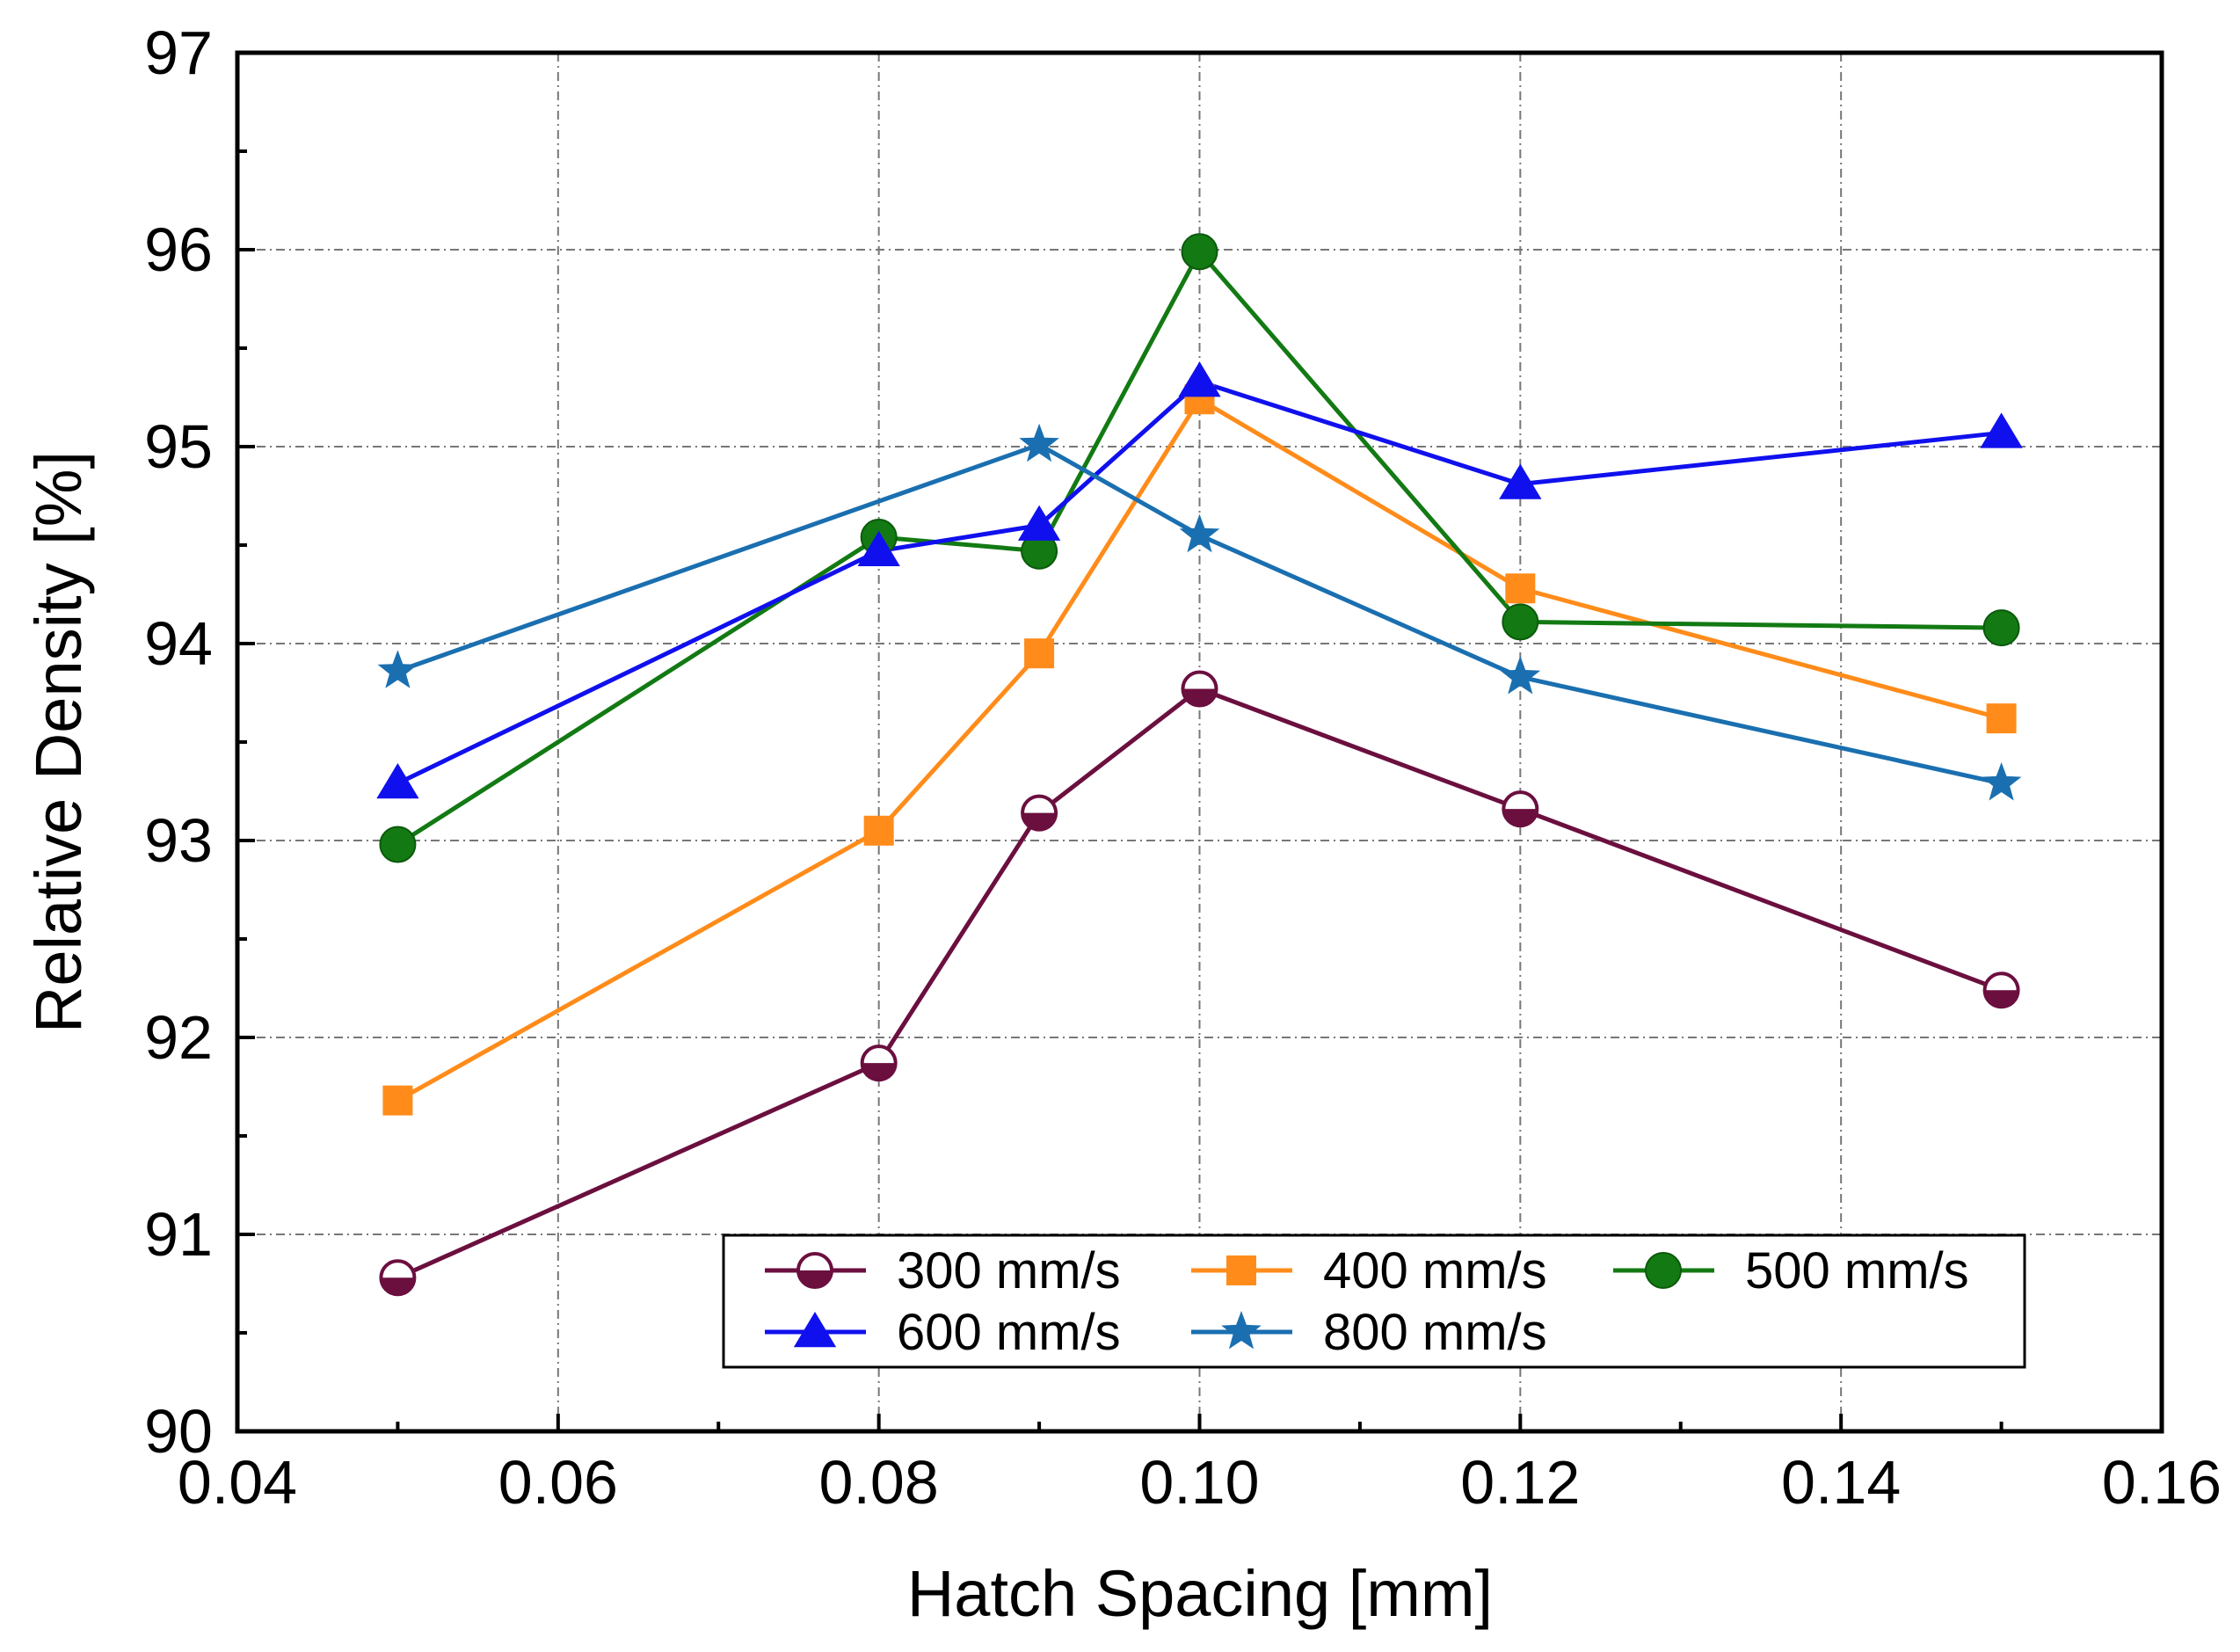 This screenshot has height=1652, width=2240. What do you see at coordinates (1520, 1483) in the screenshot?
I see `x-tick-label: 0.12` at bounding box center [1520, 1483].